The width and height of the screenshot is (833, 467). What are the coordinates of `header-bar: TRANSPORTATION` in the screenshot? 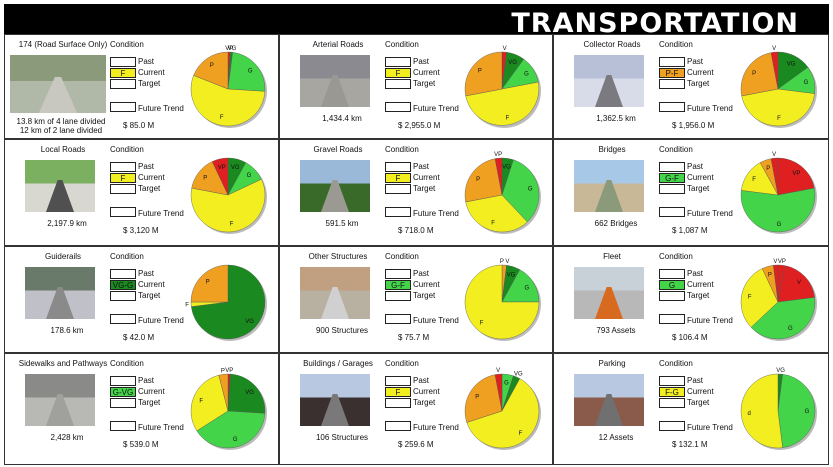 It's located at (416, 21).